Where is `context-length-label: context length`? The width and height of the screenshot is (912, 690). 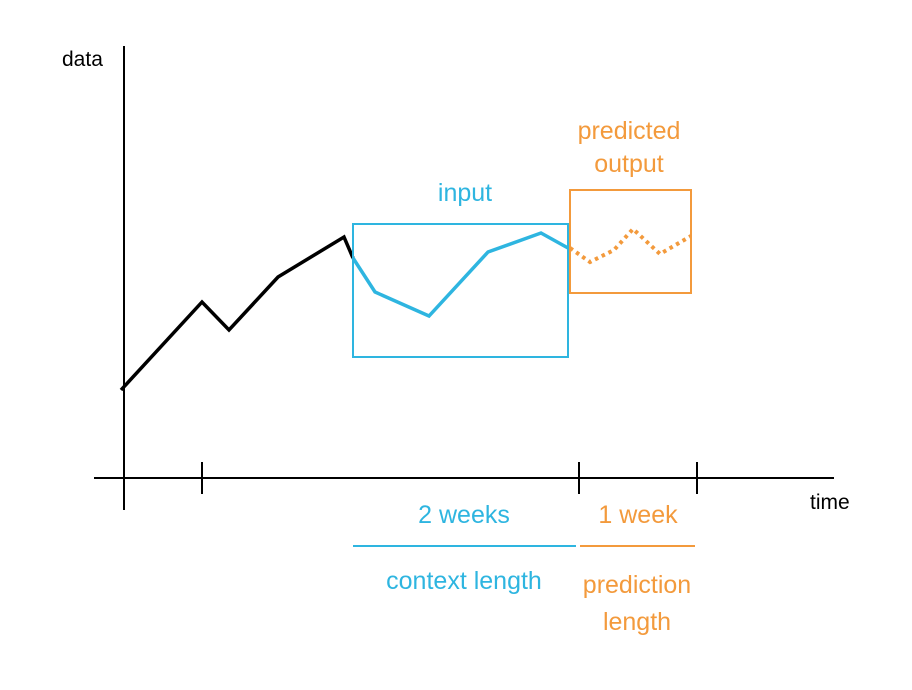 context-length-label: context length is located at coordinates (464, 581).